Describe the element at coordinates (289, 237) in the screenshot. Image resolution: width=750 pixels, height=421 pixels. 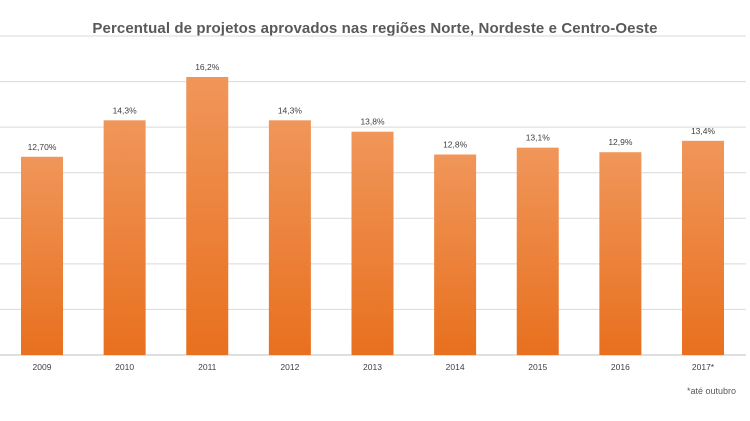
I see `bar-2012` at that location.